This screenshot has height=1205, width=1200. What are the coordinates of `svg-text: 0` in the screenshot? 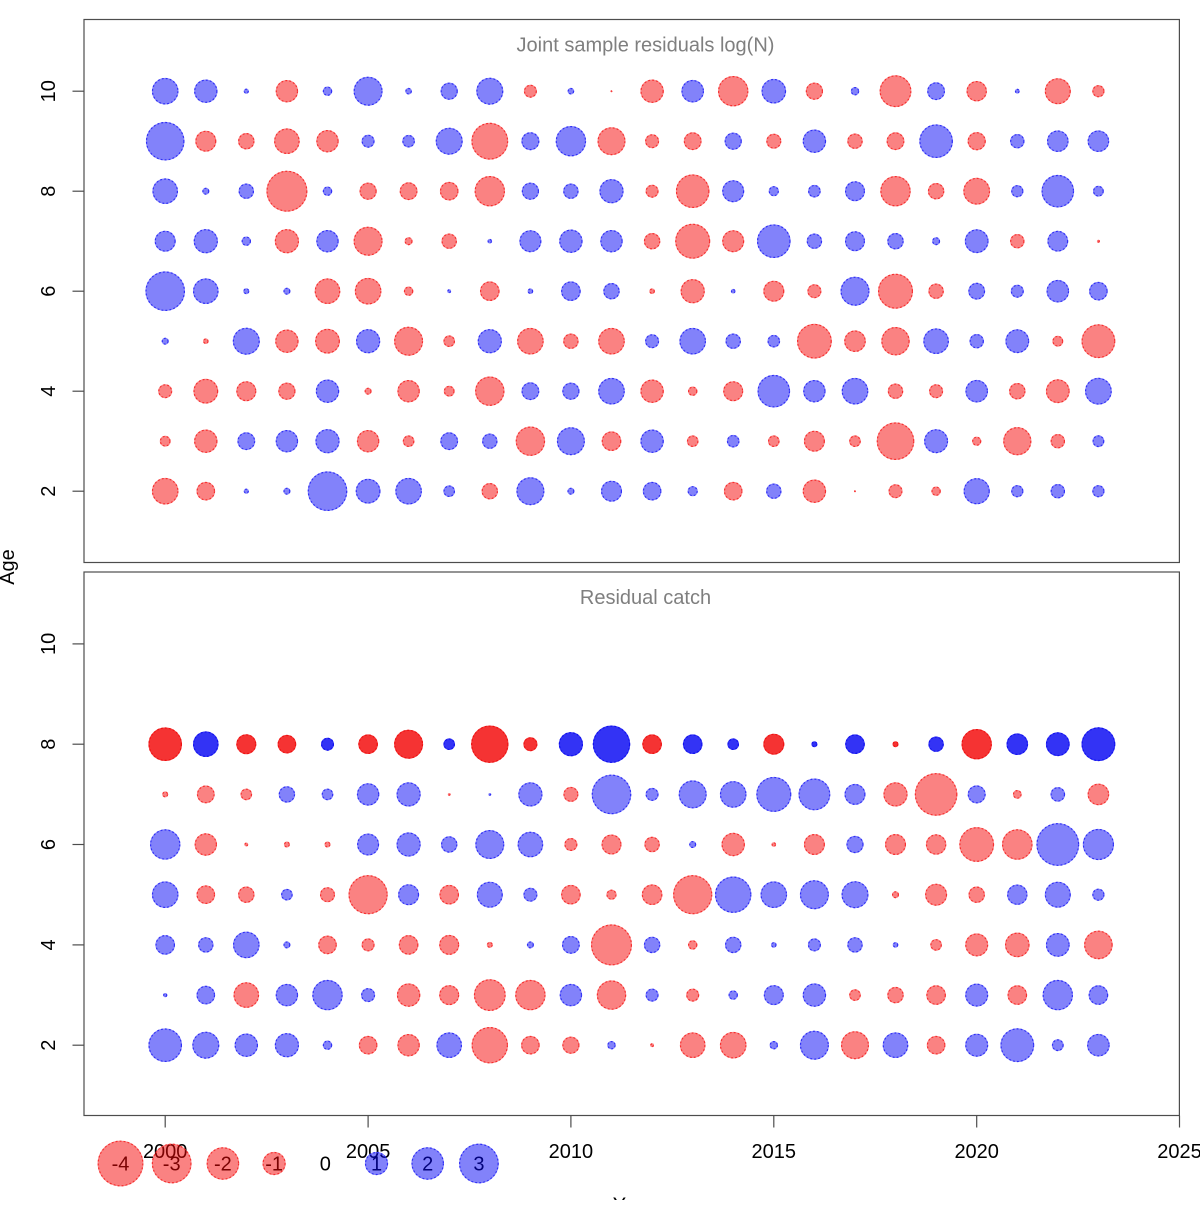 It's located at (325, 1165).